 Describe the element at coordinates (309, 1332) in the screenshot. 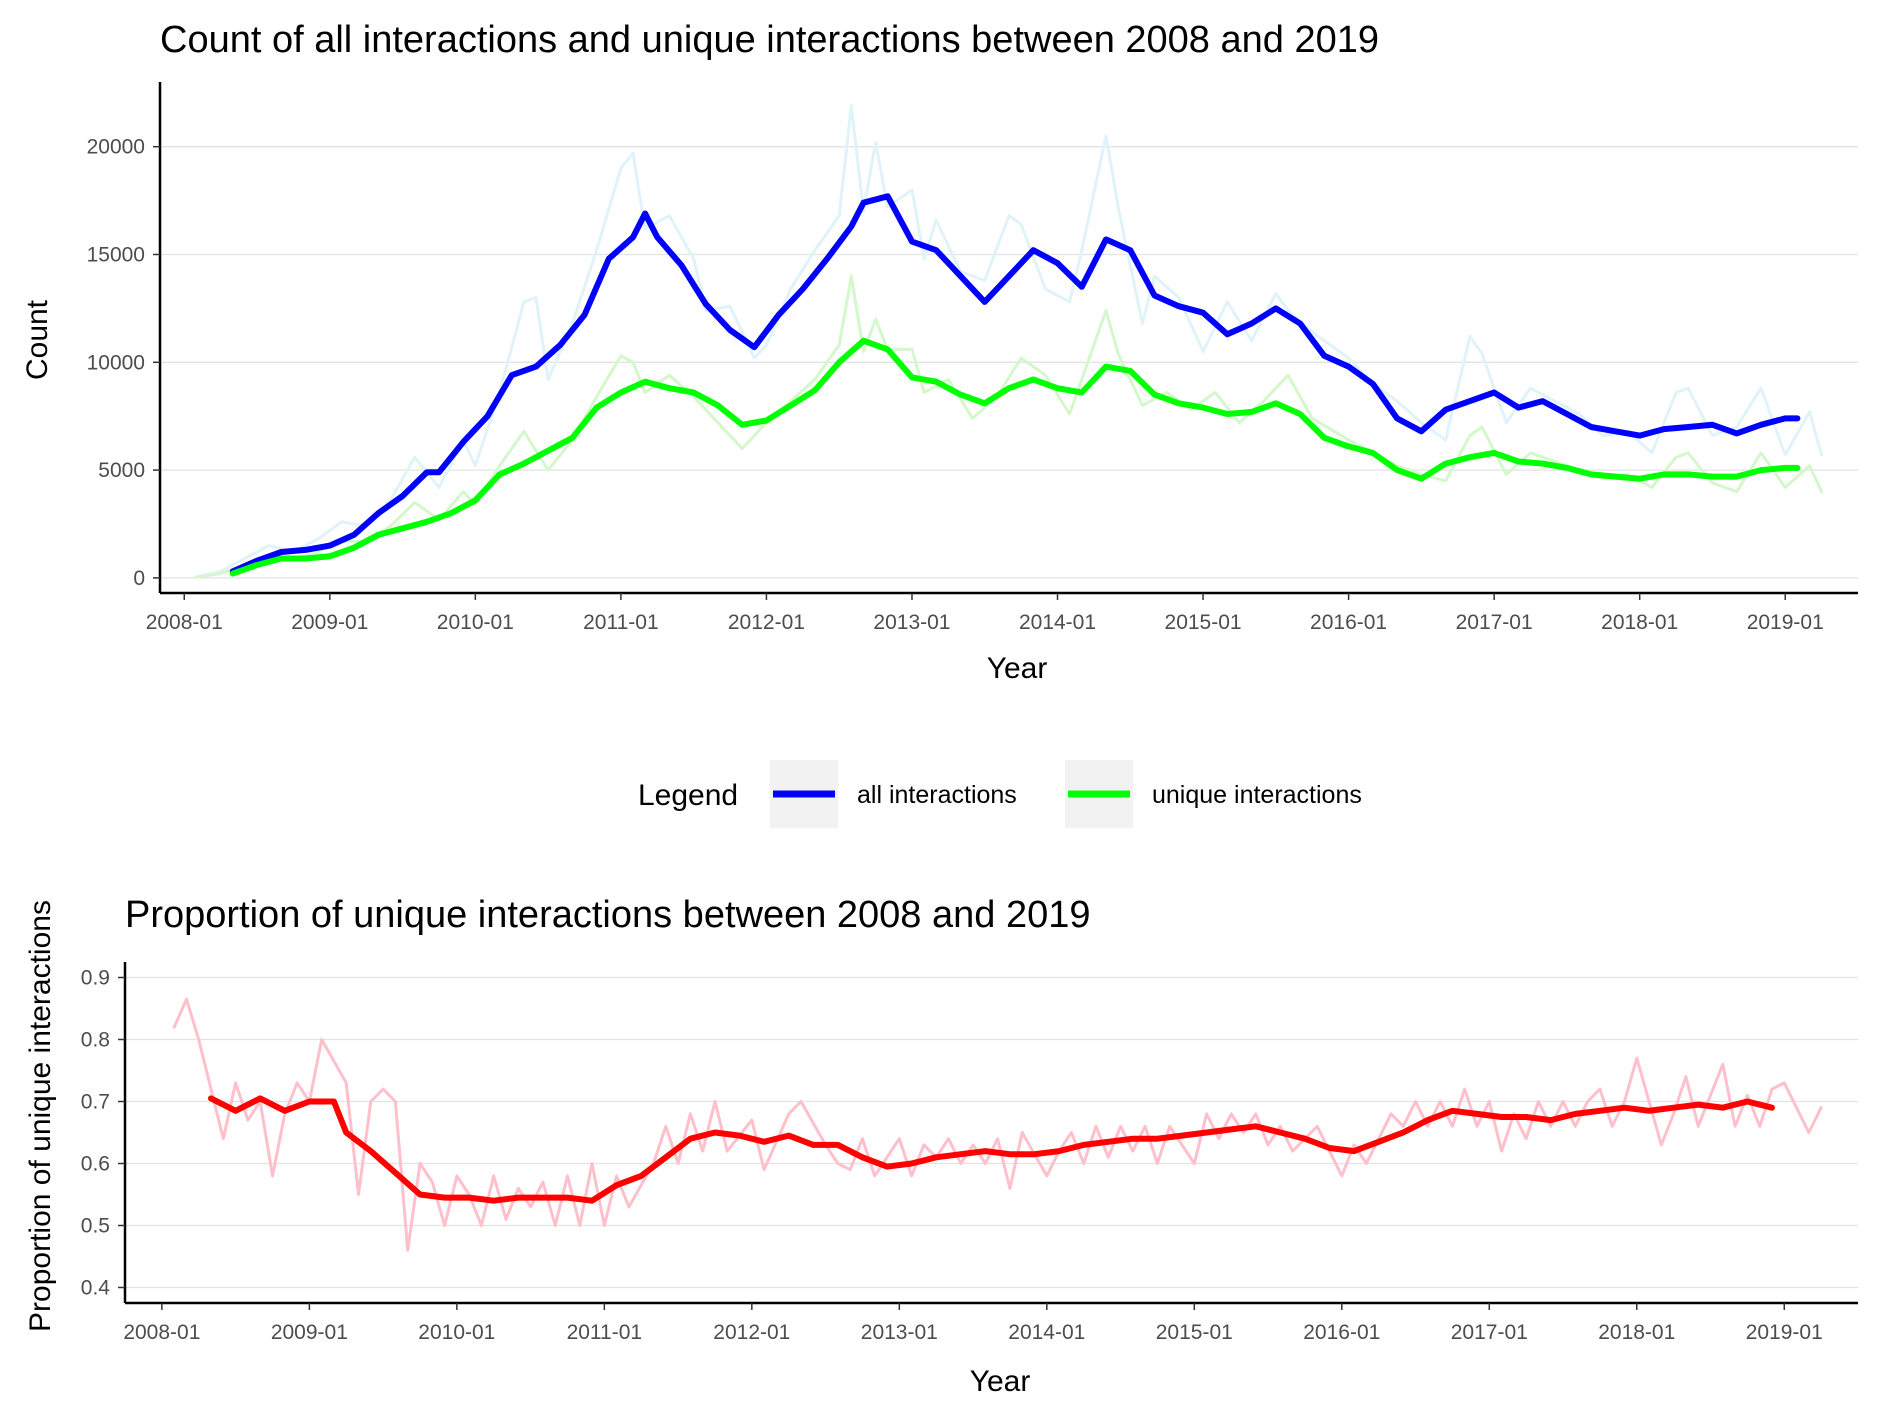

I see `proportion-x-tick-label: 2009-01` at that location.